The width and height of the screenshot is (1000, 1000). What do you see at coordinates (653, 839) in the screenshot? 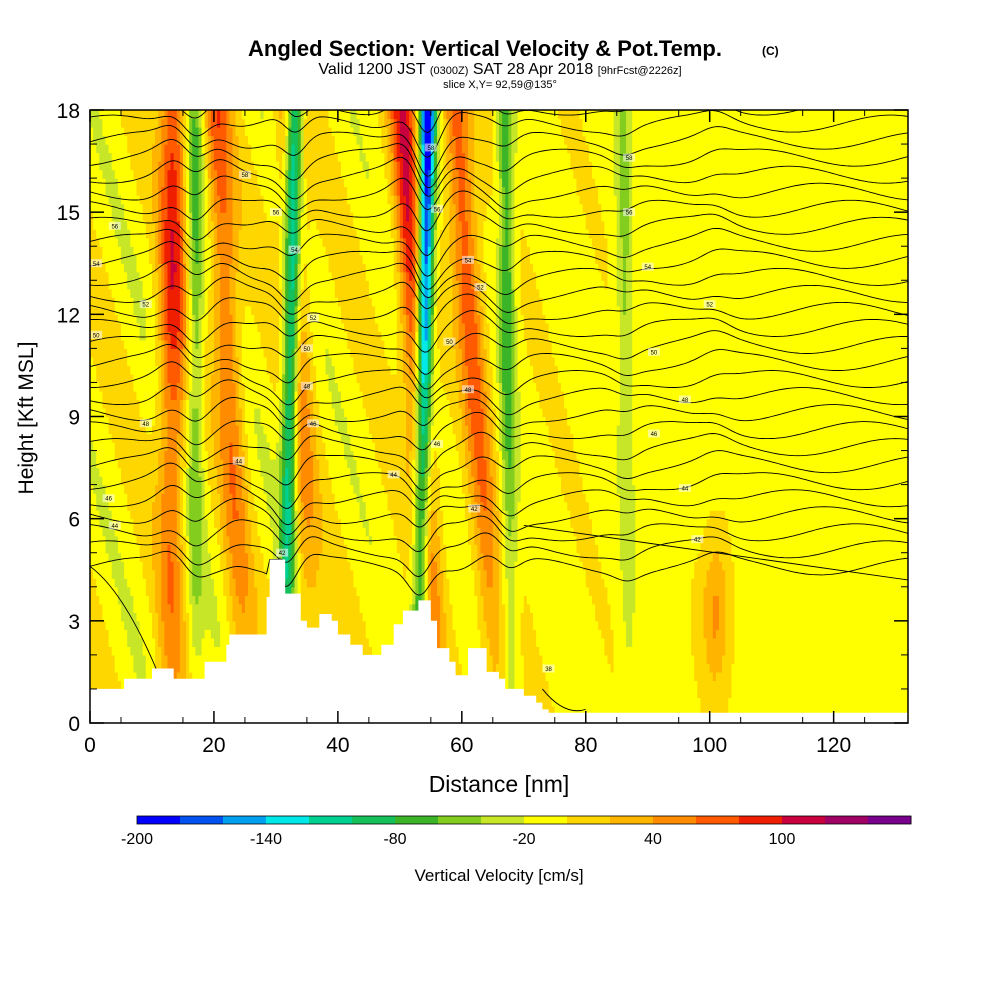
I see `colorbar-tick-label: 40` at bounding box center [653, 839].